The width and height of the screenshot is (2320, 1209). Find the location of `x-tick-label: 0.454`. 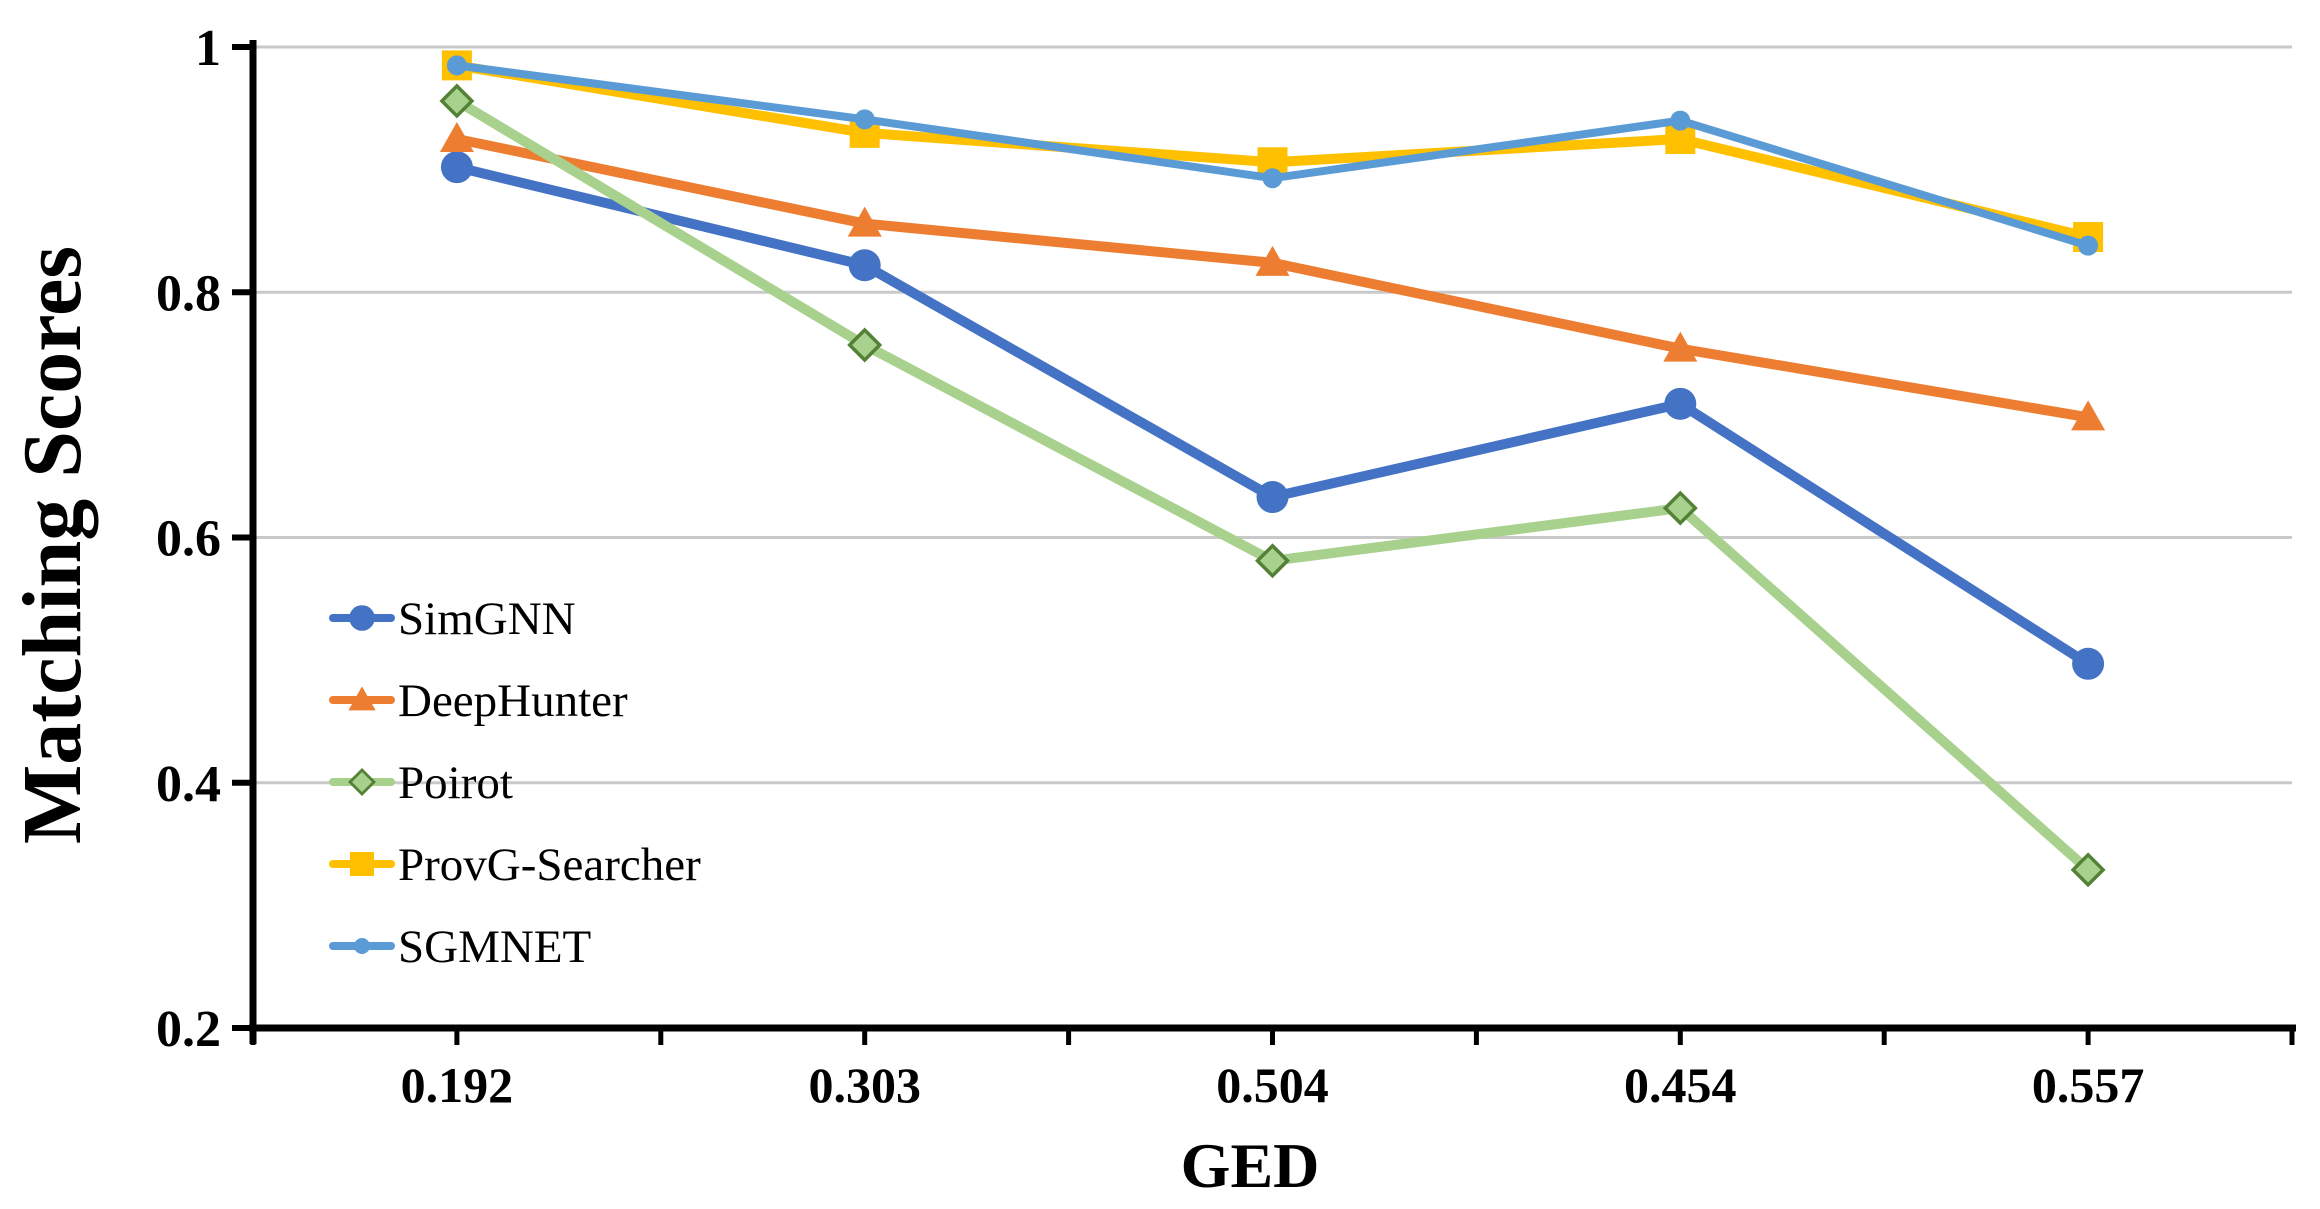

x-tick-label: 0.454 is located at coordinates (1680, 1085).